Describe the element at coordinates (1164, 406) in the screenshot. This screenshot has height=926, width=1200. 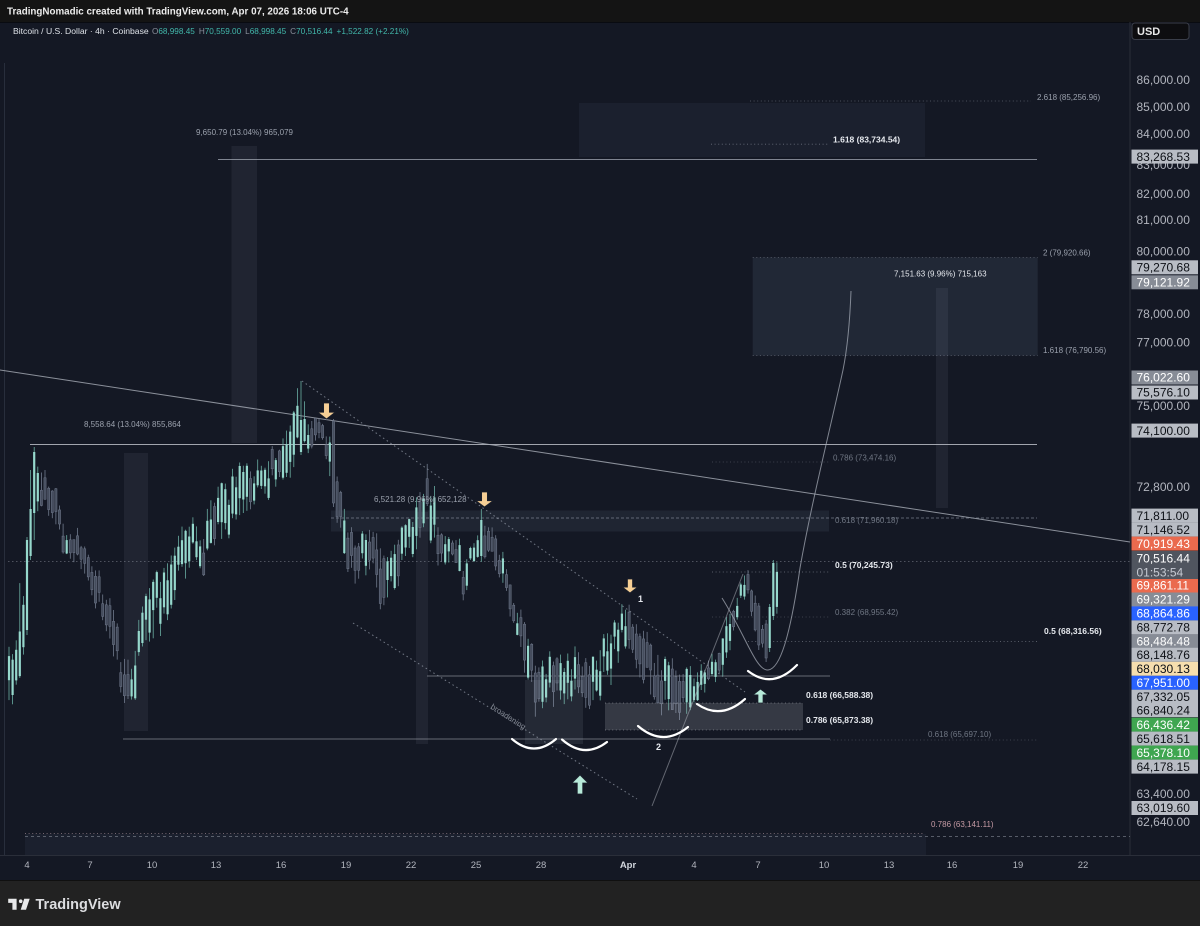
I see `svg-text: 75,000.00` at that location.